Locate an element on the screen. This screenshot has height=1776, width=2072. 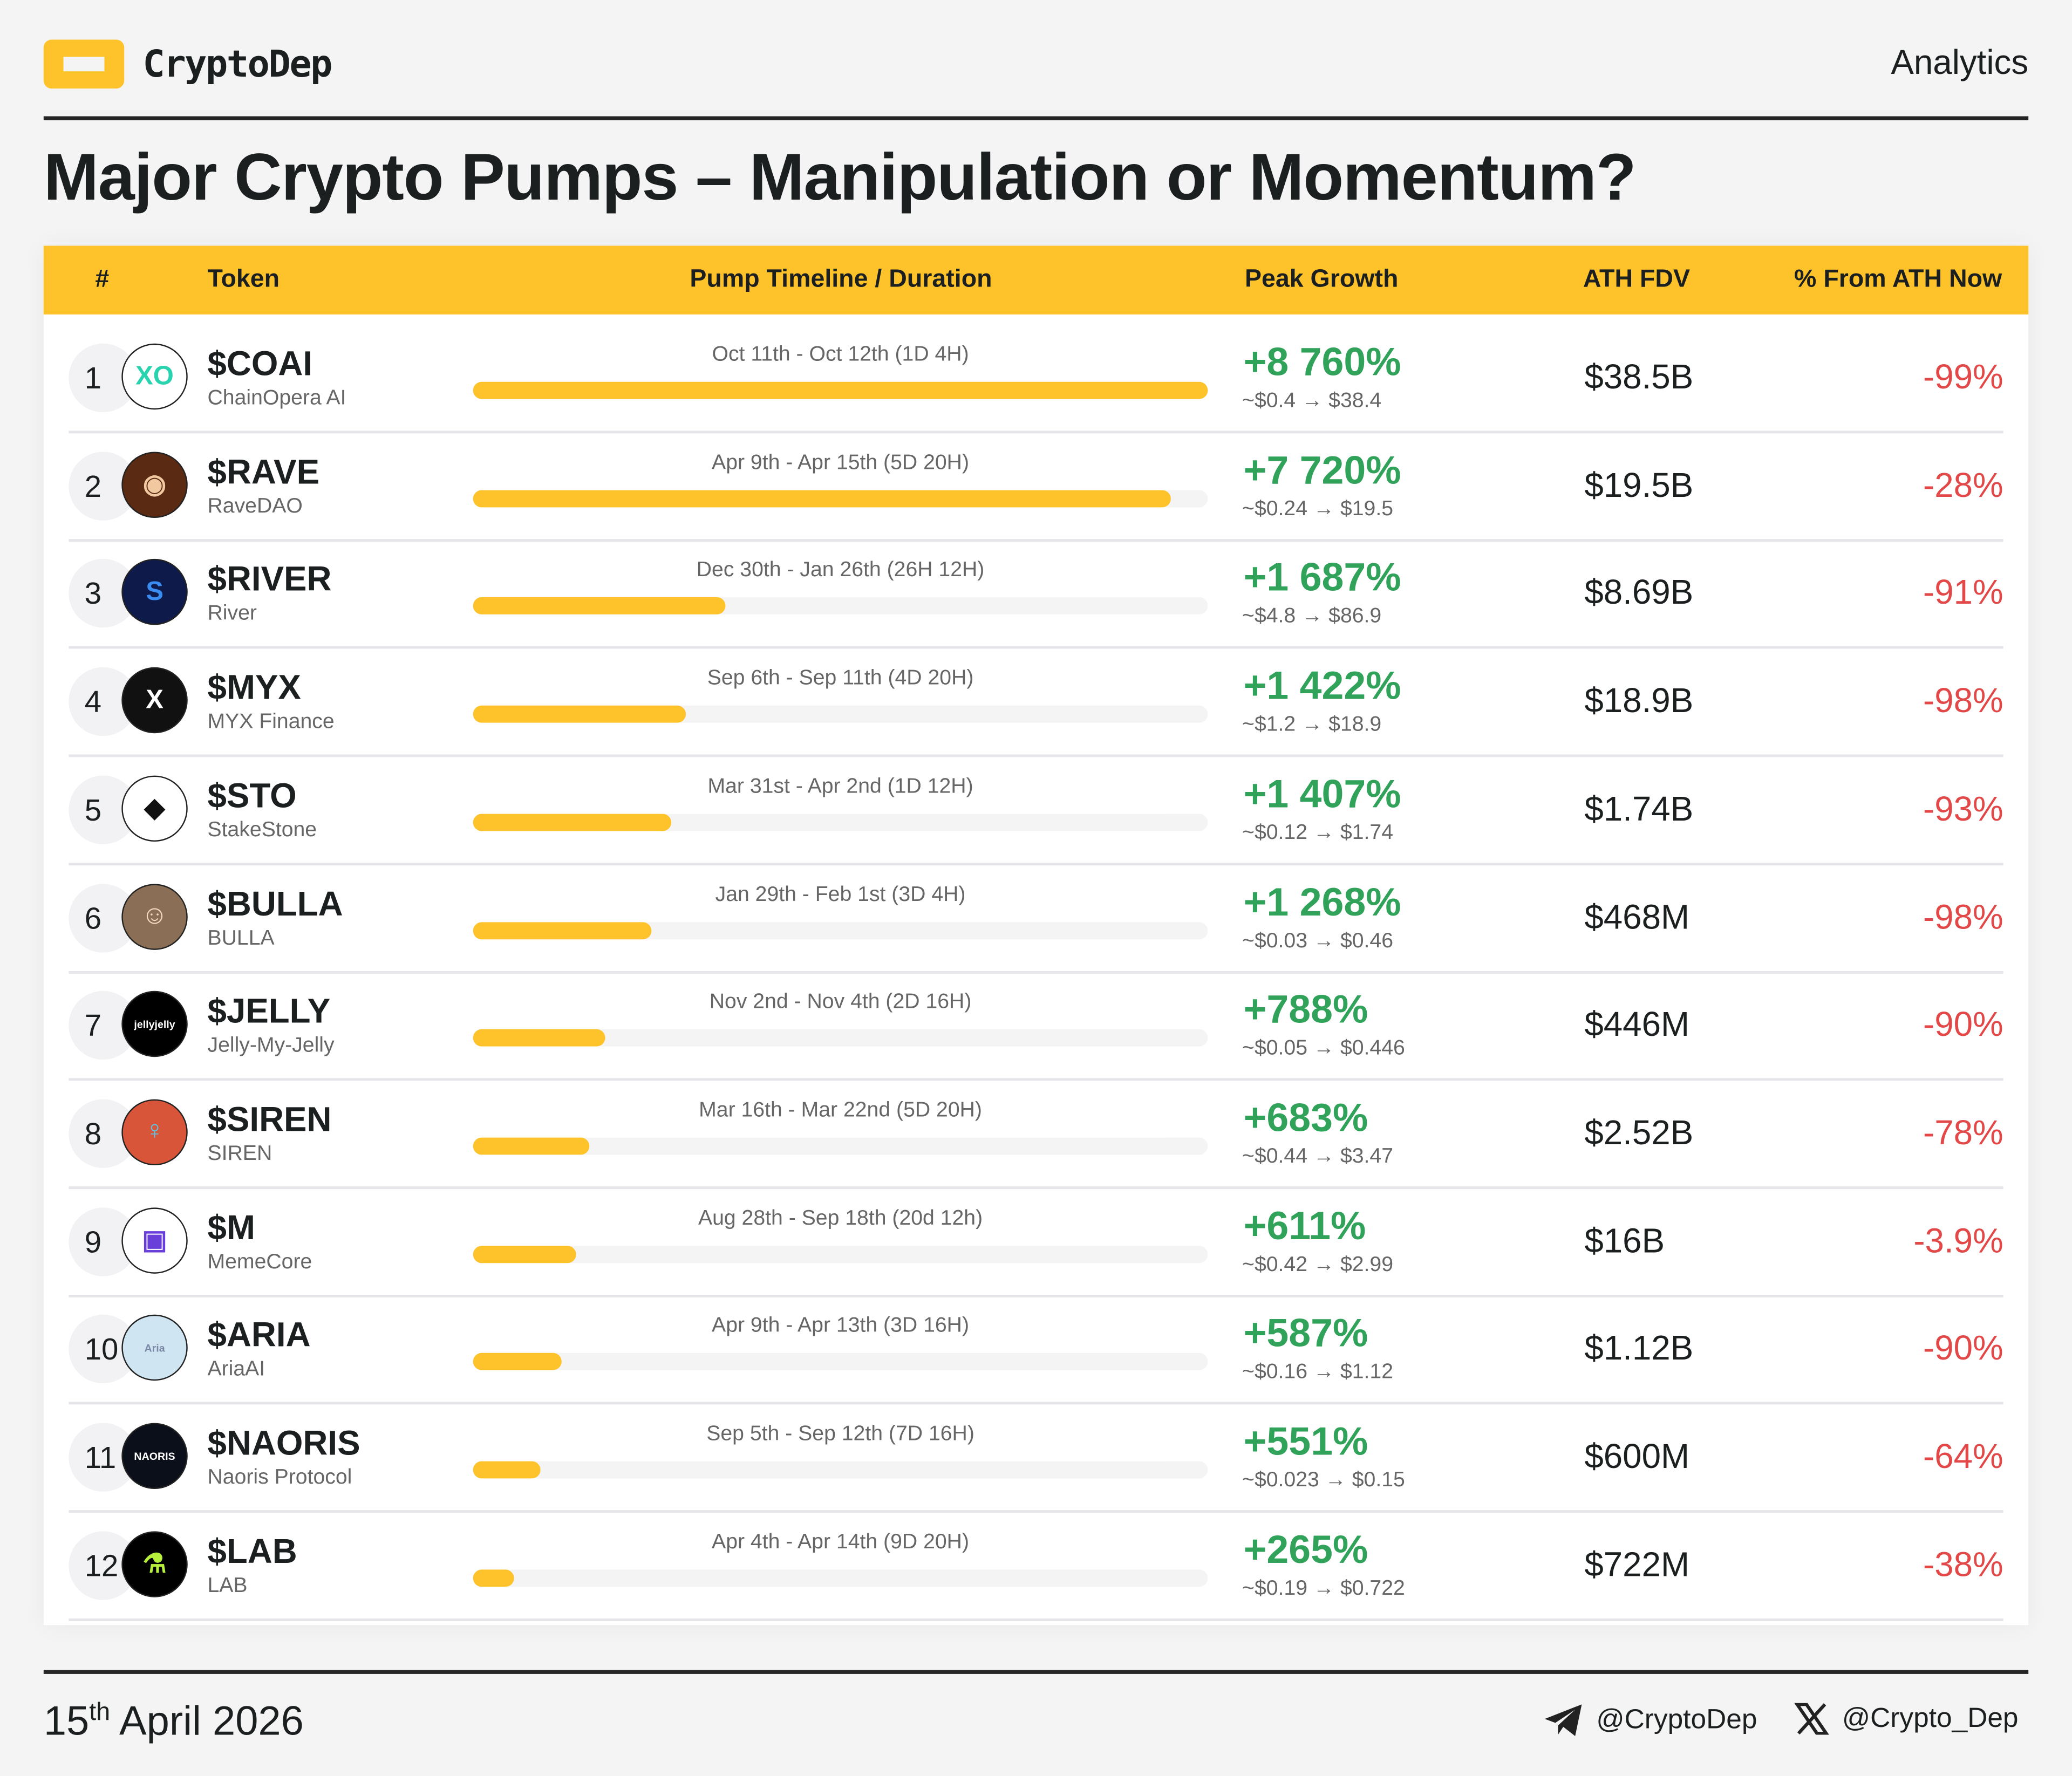
from-ath: -98% is located at coordinates (1963, 917).